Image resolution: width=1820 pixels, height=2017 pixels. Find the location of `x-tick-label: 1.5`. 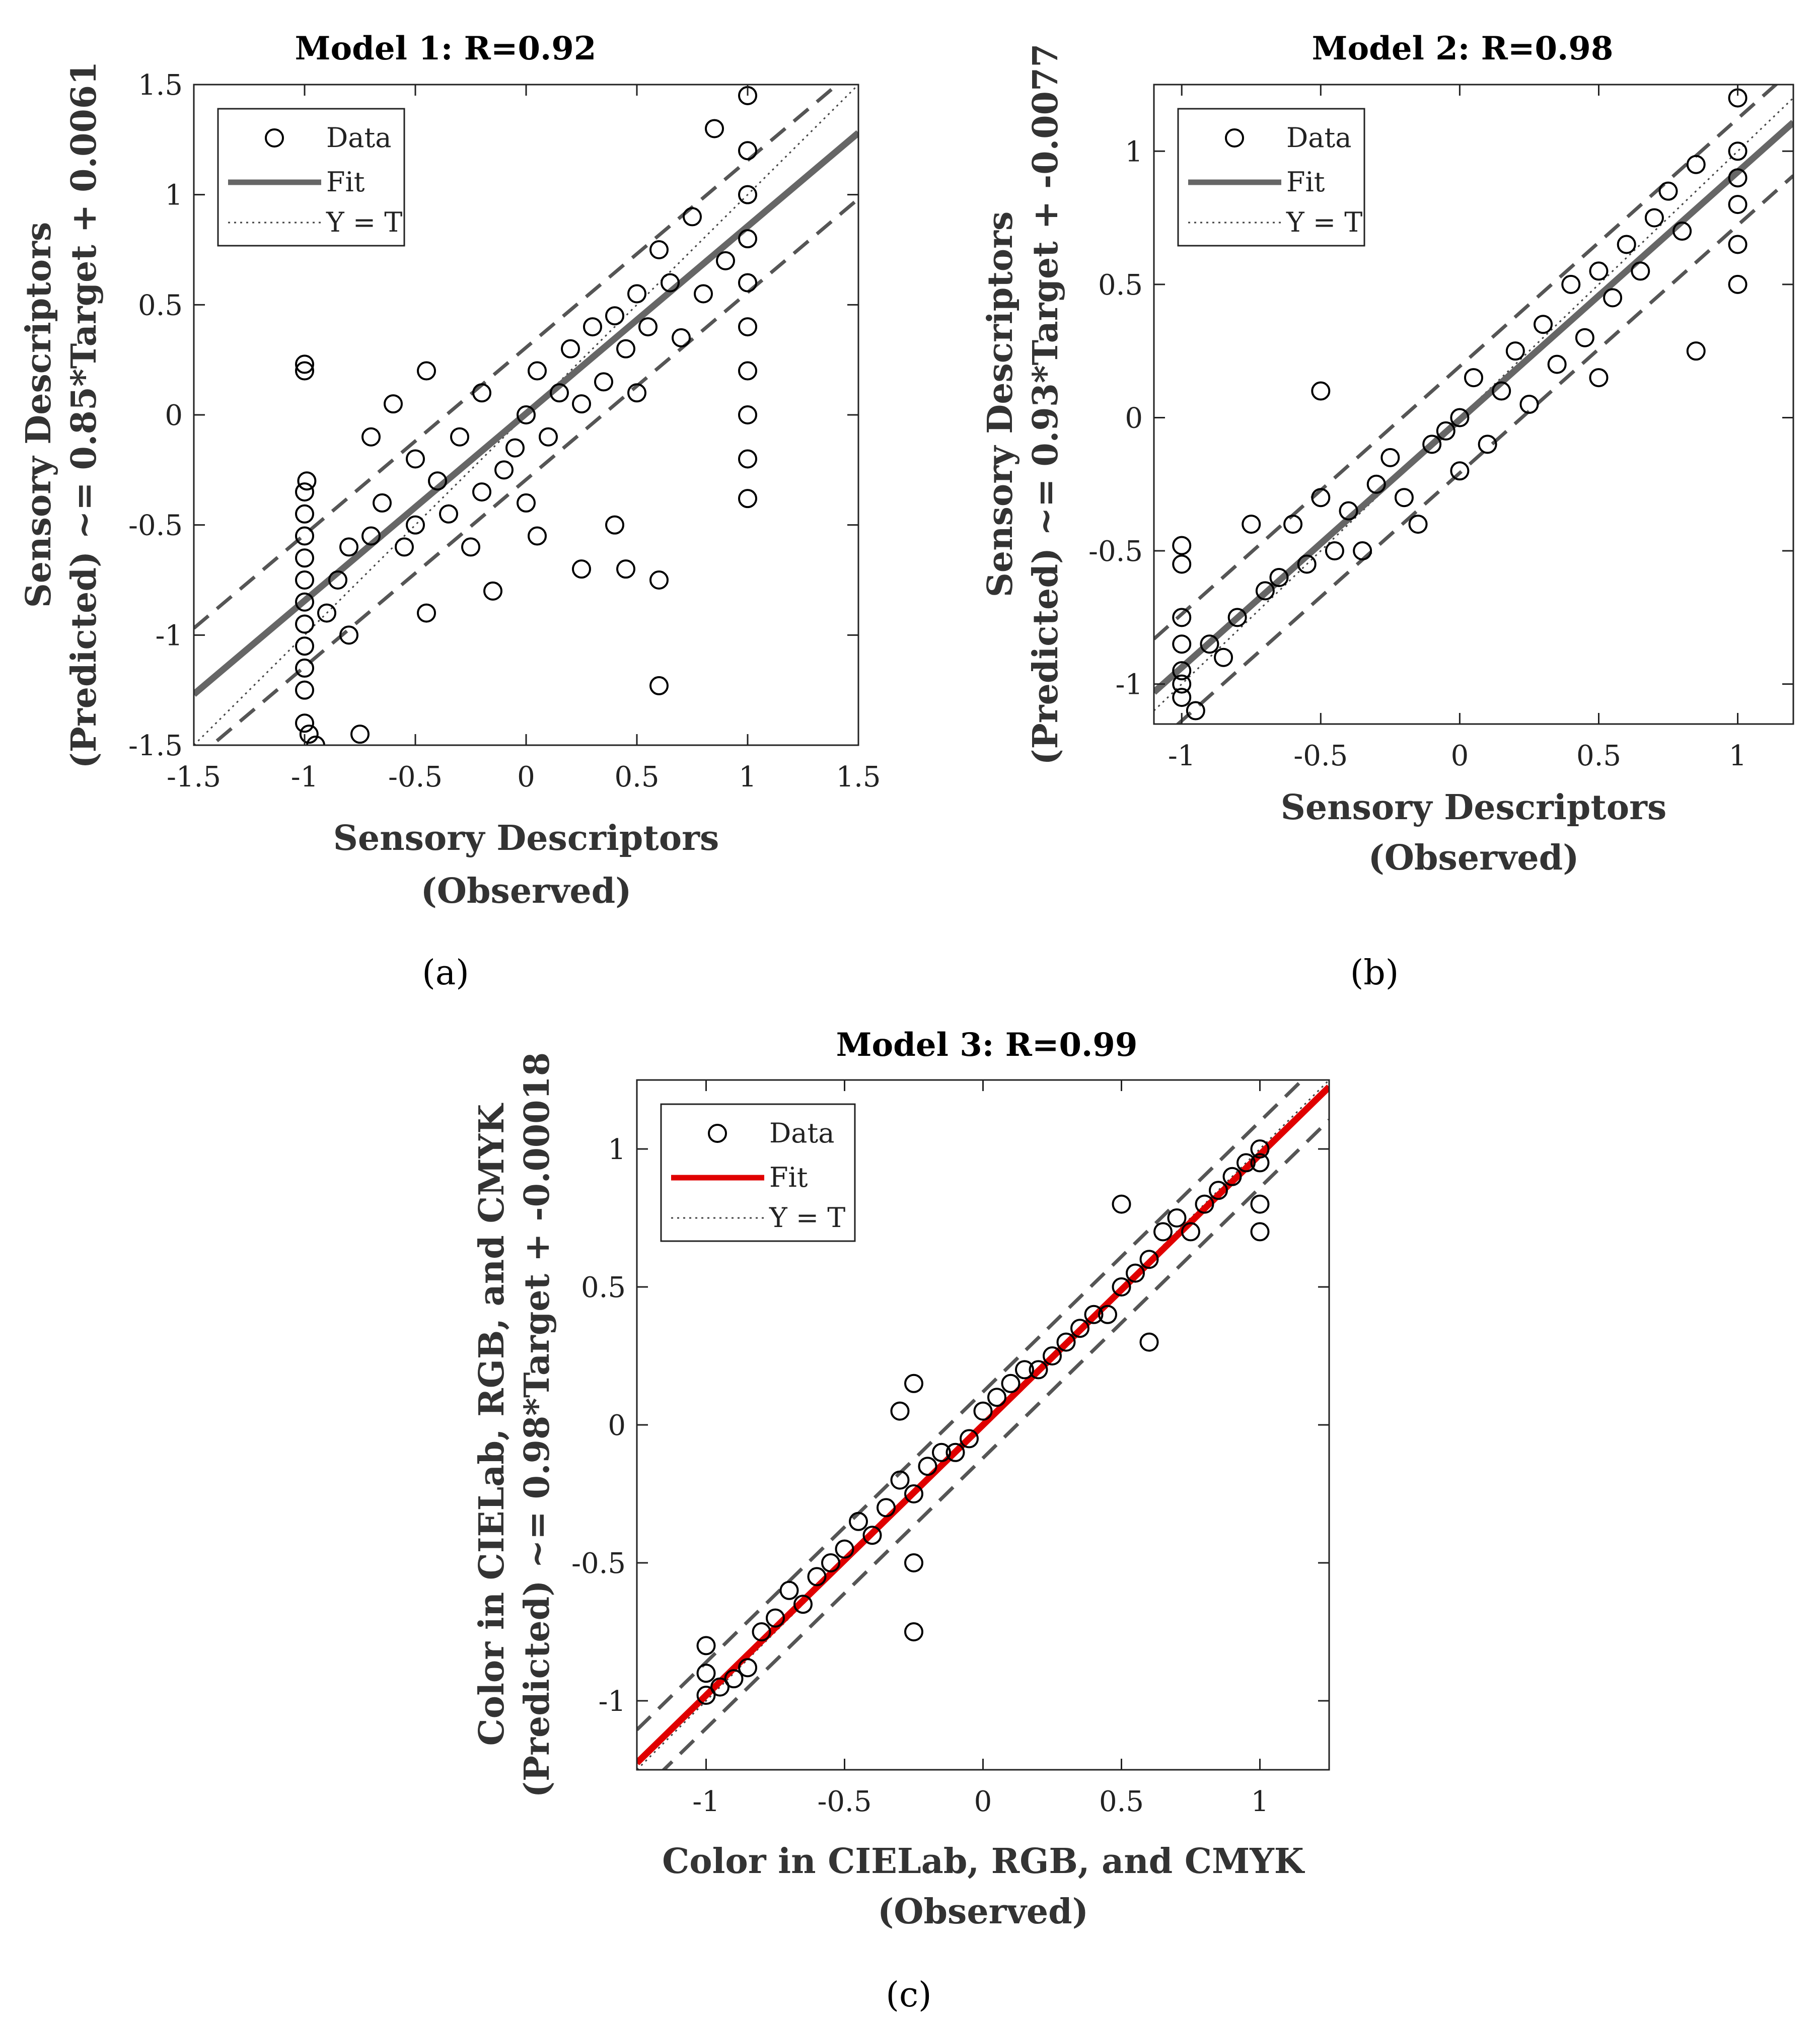

x-tick-label: 1.5 is located at coordinates (858, 777).